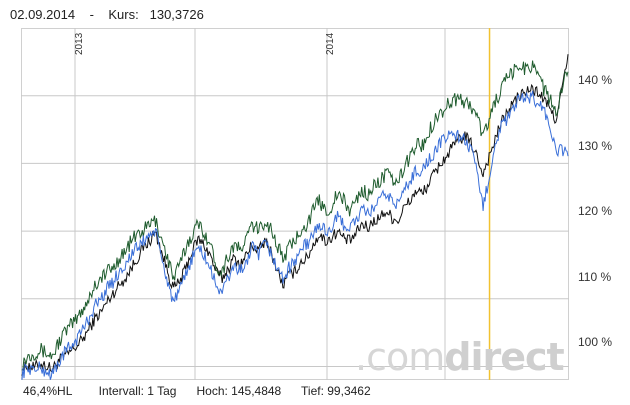 This screenshot has height=405, width=630. What do you see at coordinates (504, 357) in the screenshot?
I see `watermark-direct: direct` at bounding box center [504, 357].